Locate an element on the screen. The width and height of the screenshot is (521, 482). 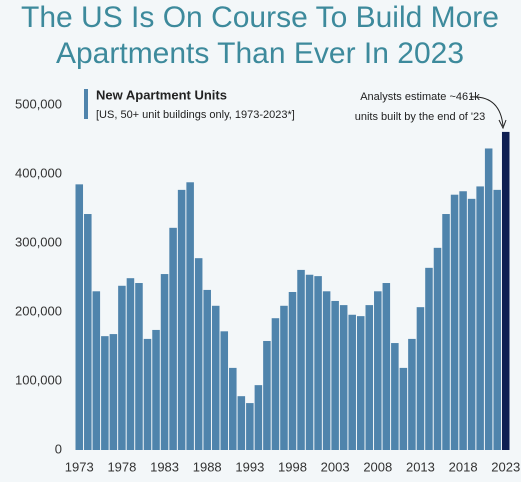
x-tick-label: 1983 is located at coordinates (164, 466).